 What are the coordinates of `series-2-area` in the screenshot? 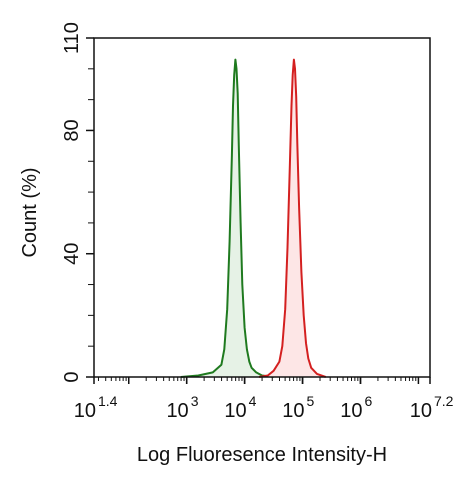 It's located at (292, 218).